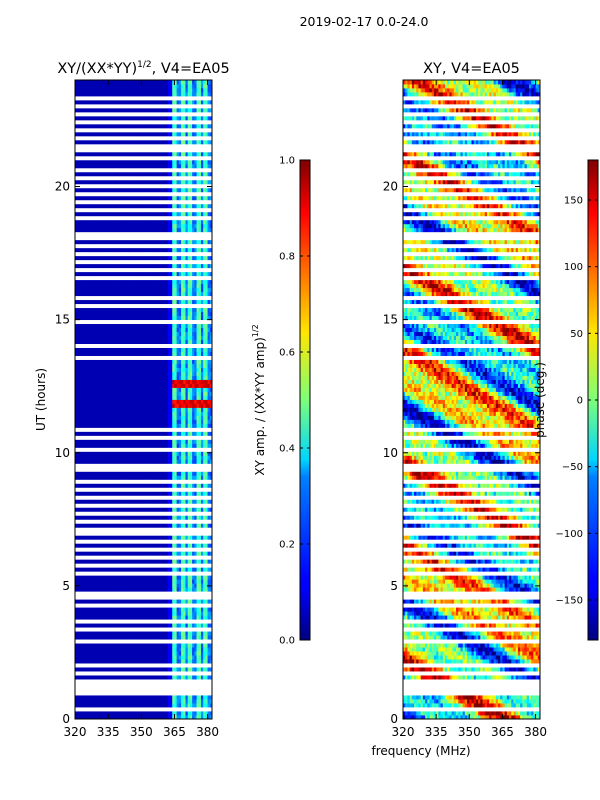 The height and width of the screenshot is (800, 600). I want to click on flagged-row, so click(143, 449).